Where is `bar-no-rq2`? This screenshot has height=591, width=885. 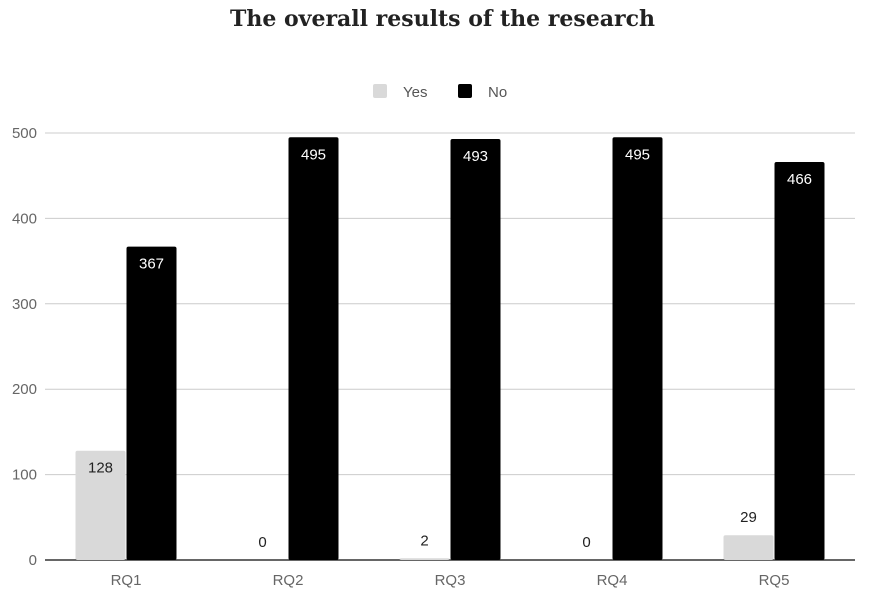
bar-no-rq2 is located at coordinates (313, 348).